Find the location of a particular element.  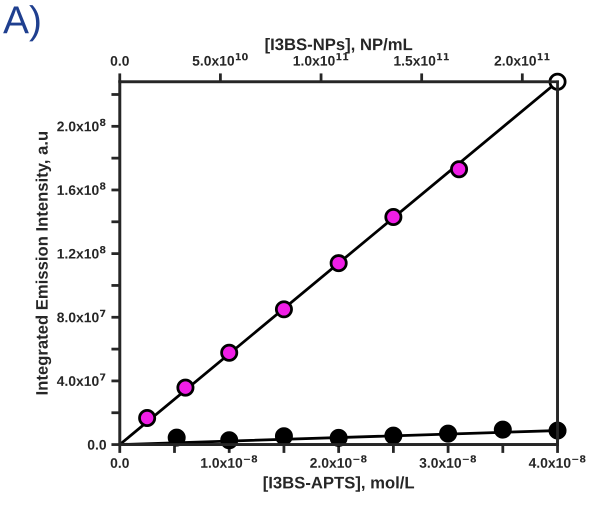

x2-tick-label: 0.0 is located at coordinates (119, 61).